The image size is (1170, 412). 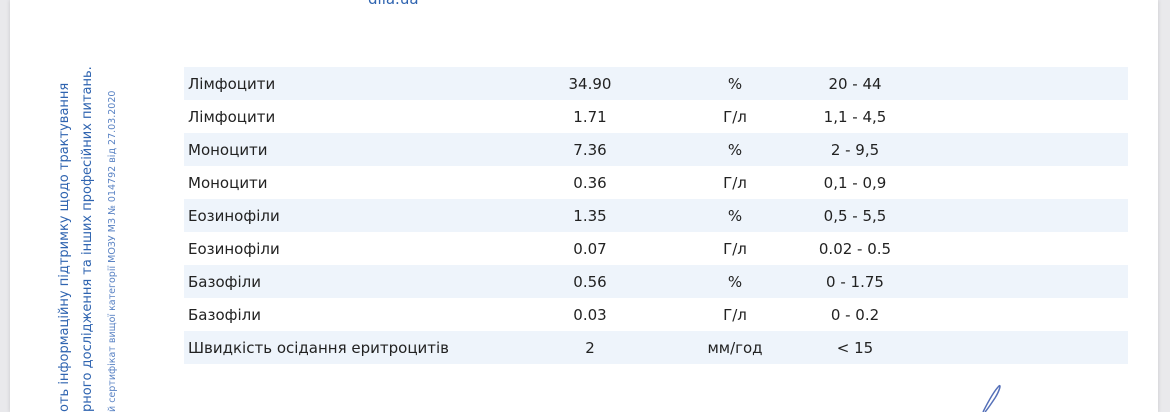 I want to click on table-row: Еозинофіли 0.07 Г/л 0.02 - 0.5, so click(x=656, y=248).